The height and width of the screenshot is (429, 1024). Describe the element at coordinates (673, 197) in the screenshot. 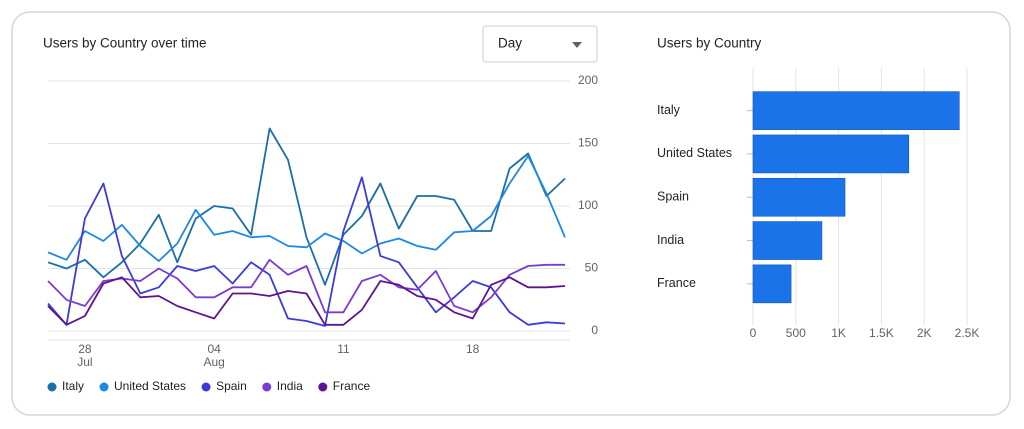

I see `y-tick-label: Spain` at that location.